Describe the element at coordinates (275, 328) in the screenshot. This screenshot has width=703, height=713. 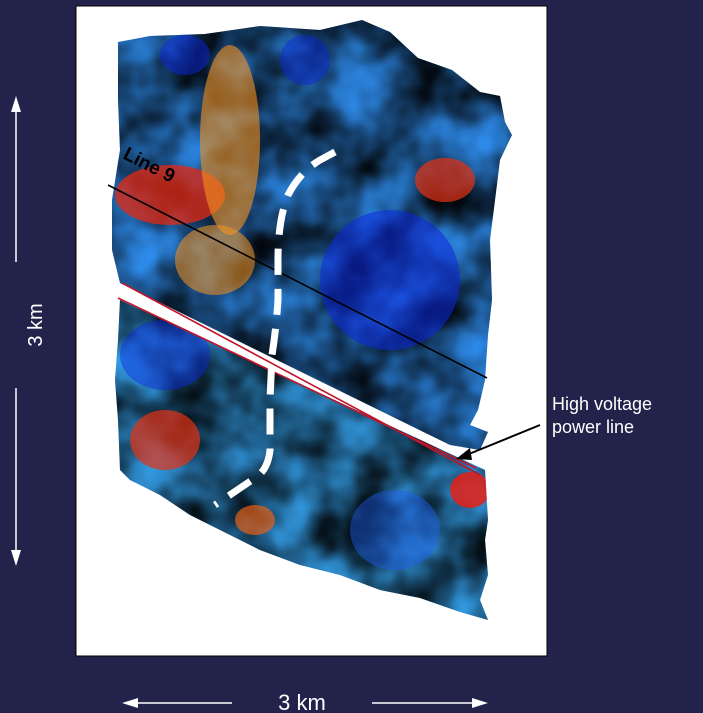
I see `dashed-feature-boundary` at that location.